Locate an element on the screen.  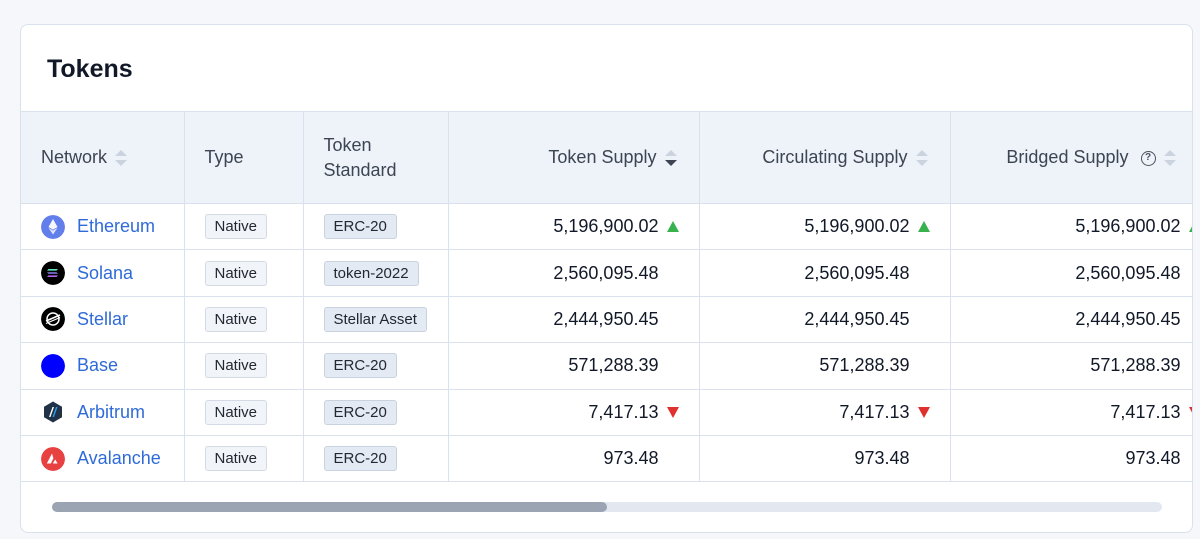
bridged-supply-value: 7,417.13 is located at coordinates (1145, 411).